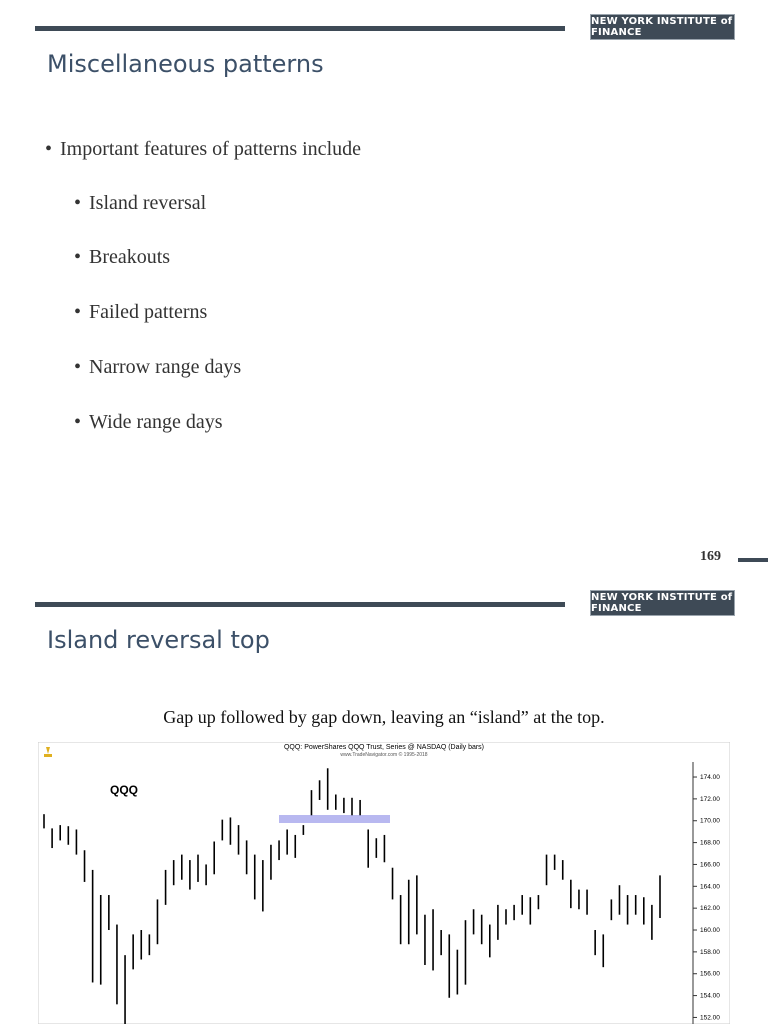 This screenshot has height=1024, width=768. What do you see at coordinates (165, 367) in the screenshot?
I see `bullet-text: Narrow range days` at bounding box center [165, 367].